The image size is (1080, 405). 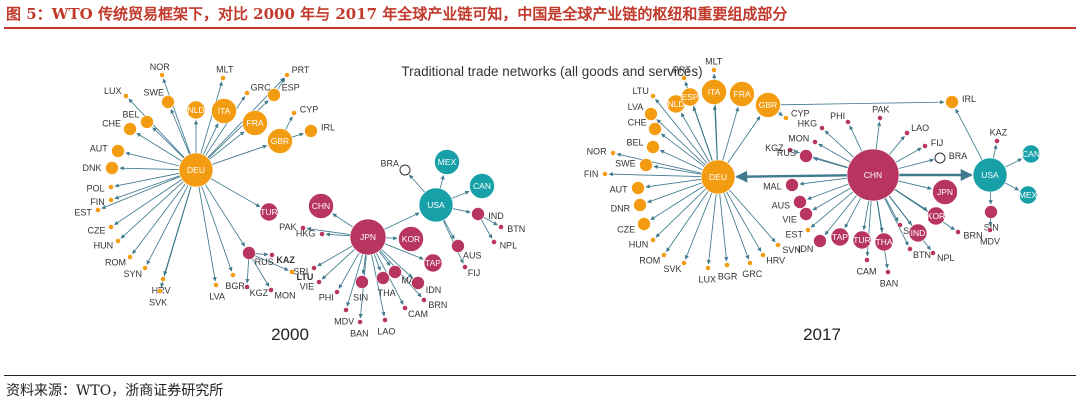 What do you see at coordinates (227, 145) in the screenshot?
I see `edge-2000-deu-fra` at bounding box center [227, 145].